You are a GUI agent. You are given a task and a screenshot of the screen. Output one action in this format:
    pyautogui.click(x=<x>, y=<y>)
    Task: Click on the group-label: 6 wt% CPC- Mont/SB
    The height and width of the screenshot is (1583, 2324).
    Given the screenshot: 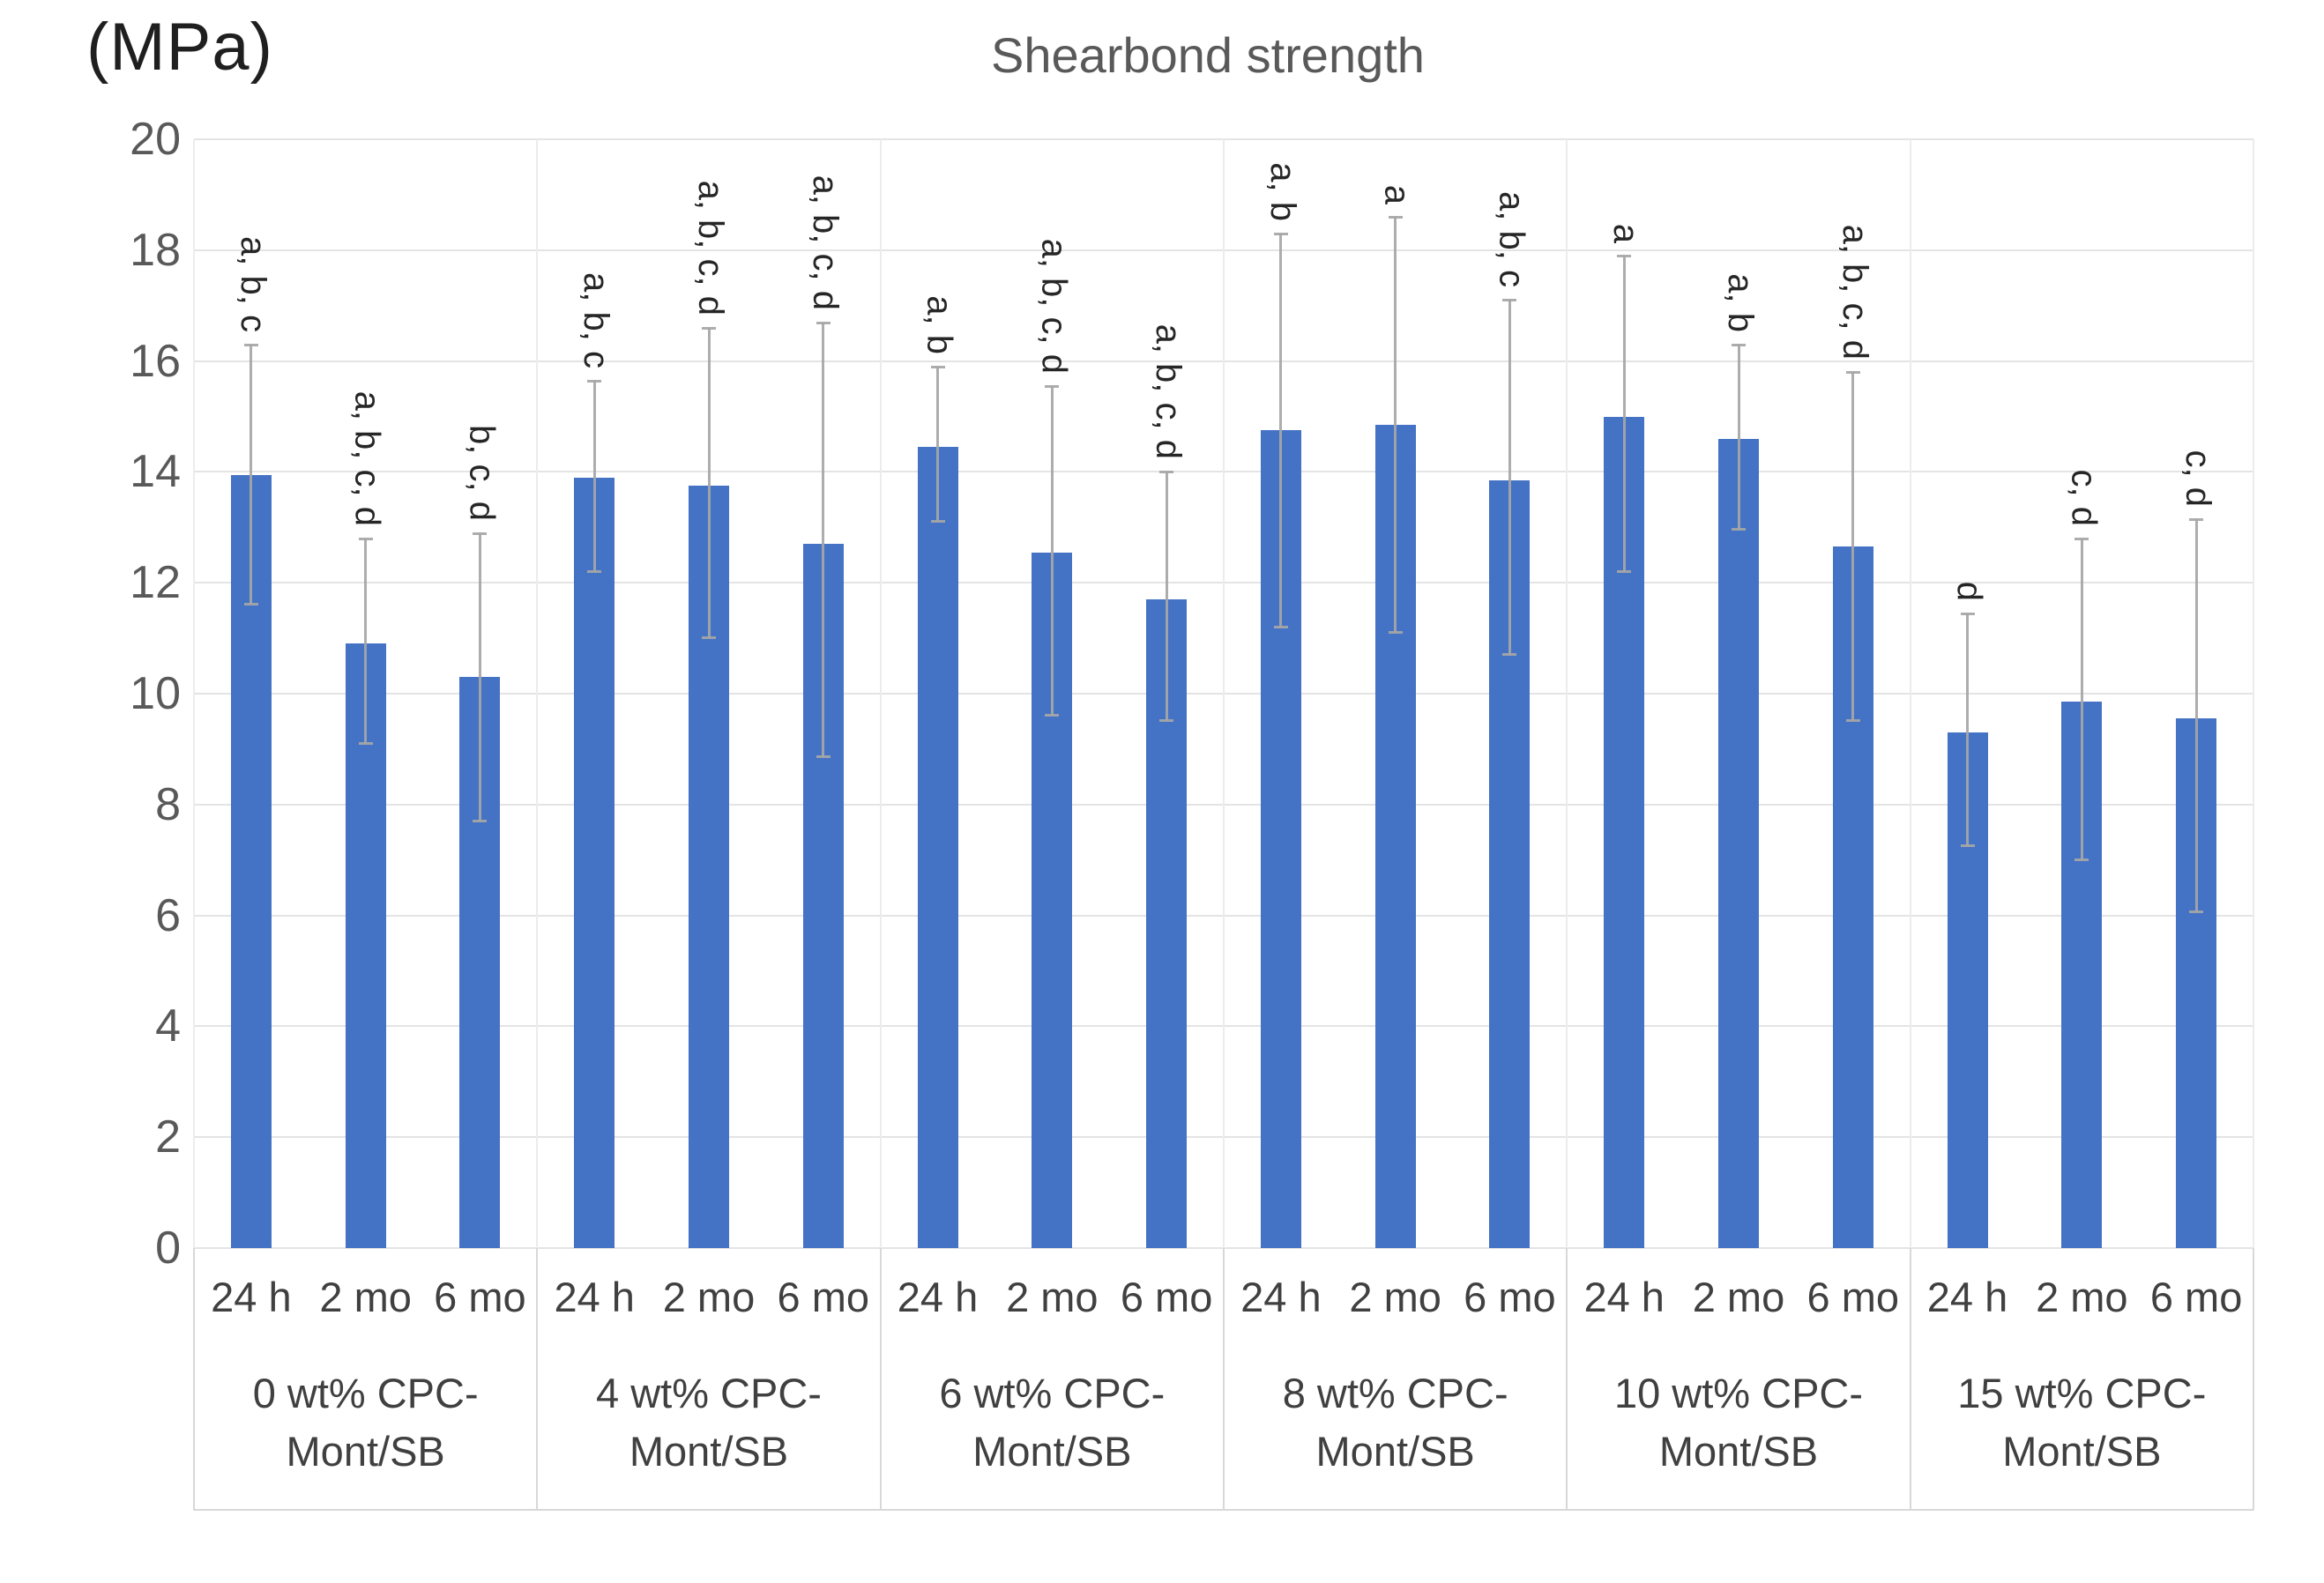 What is the action you would take?
    pyautogui.click(x=1052, y=1422)
    